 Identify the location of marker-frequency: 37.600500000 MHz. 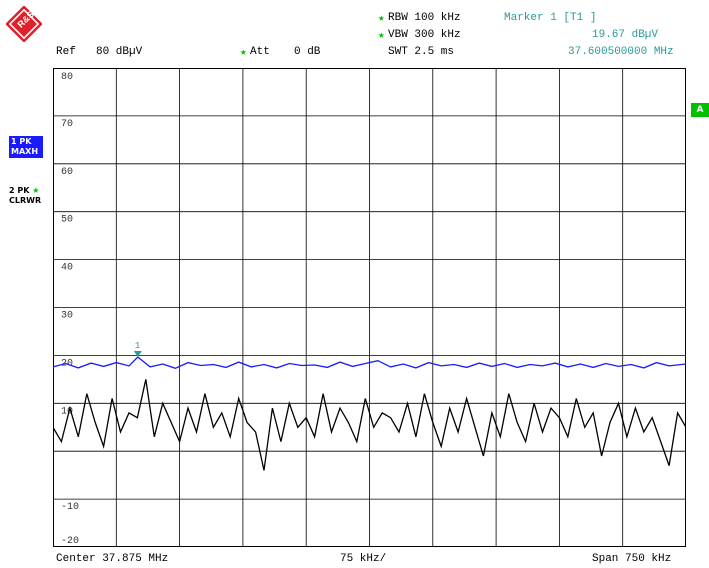
(621, 52).